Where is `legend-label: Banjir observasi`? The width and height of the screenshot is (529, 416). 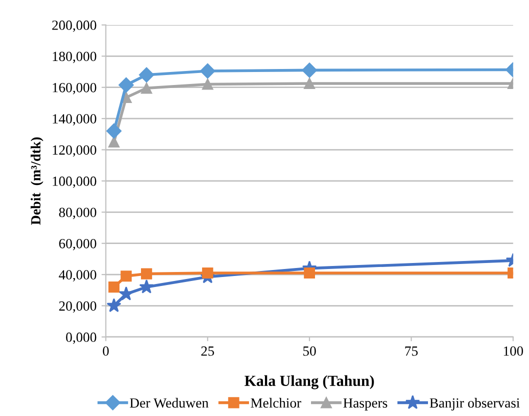 legend-label: Banjir observasi is located at coordinates (475, 404).